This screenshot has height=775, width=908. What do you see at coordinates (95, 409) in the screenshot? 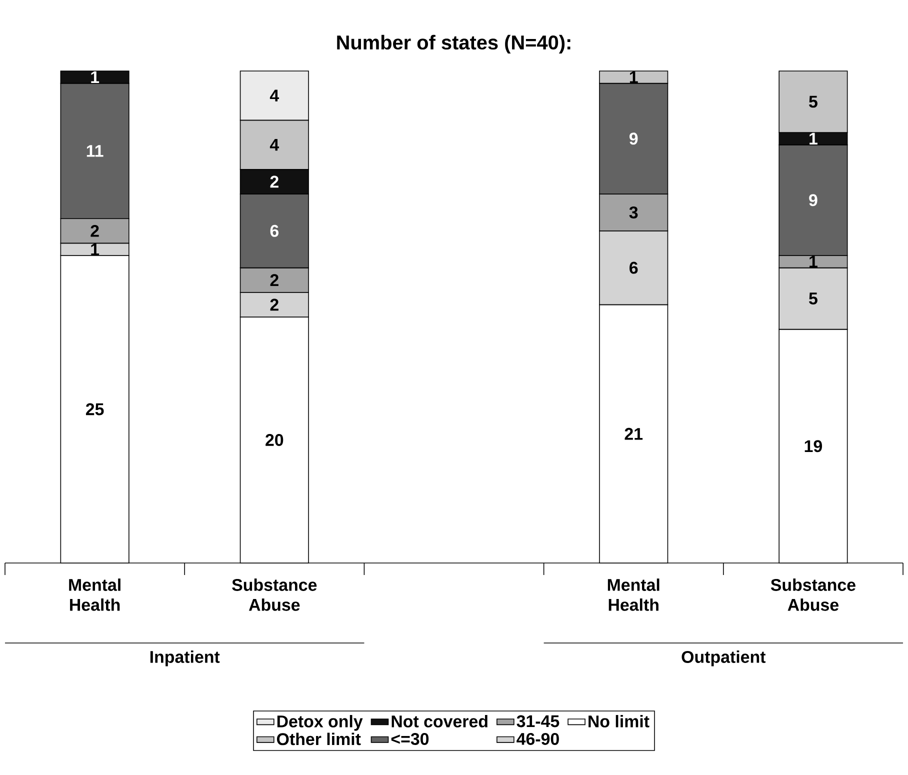
I see `data-label: 25` at bounding box center [95, 409].